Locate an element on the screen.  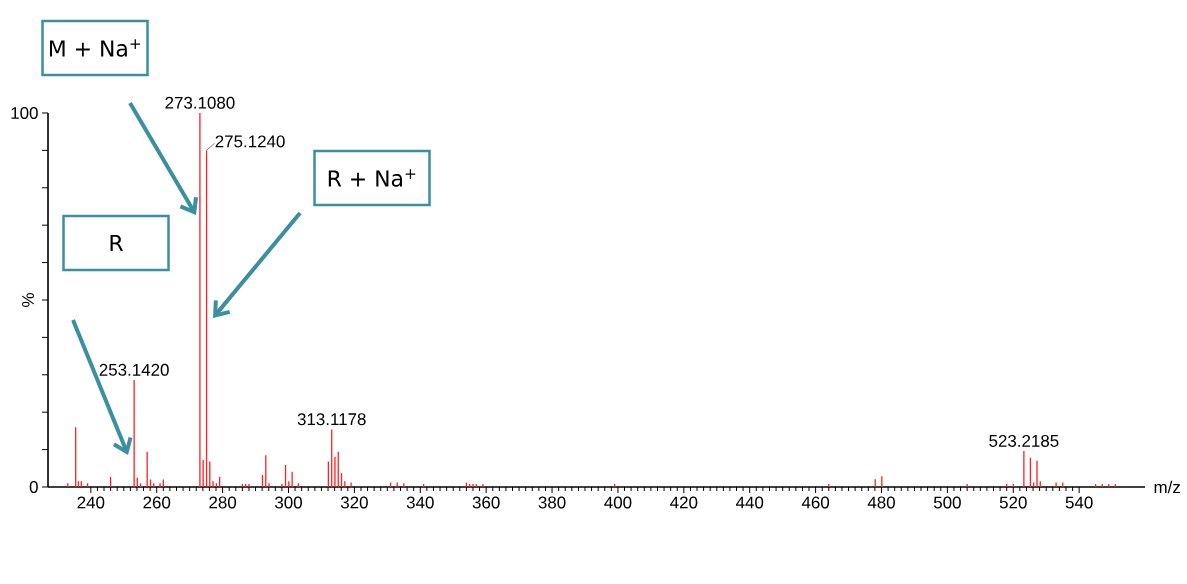
y-tick-label: 100 is located at coordinates (24, 112).